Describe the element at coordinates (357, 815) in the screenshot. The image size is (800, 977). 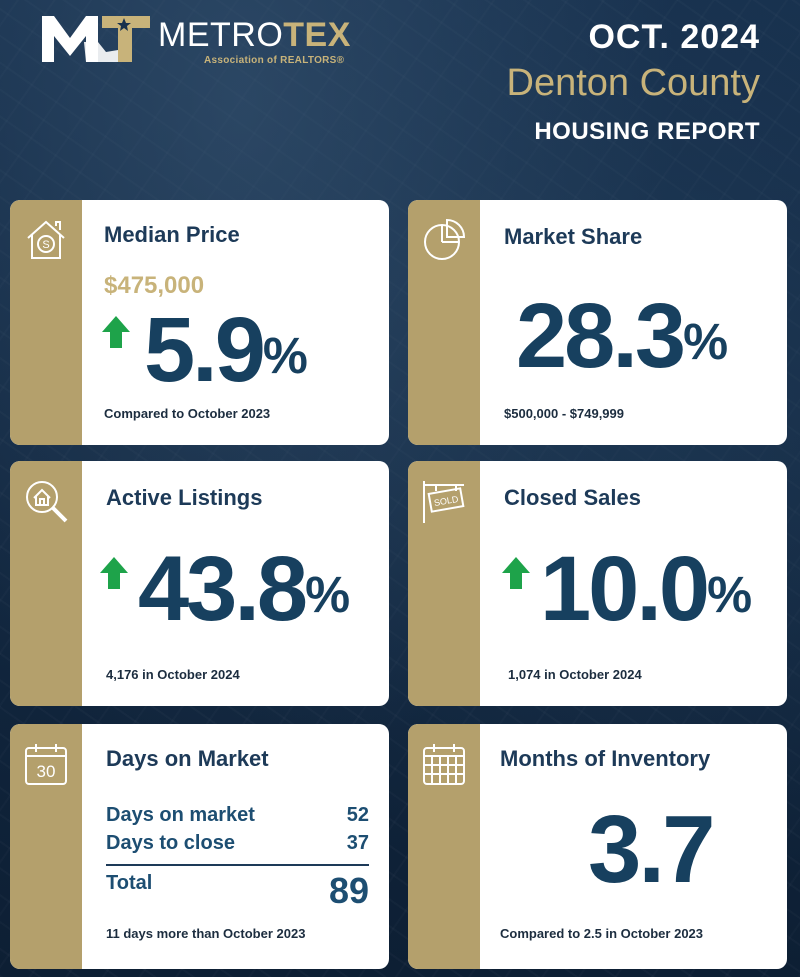
I see `days-on-market-row-value: 52` at that location.